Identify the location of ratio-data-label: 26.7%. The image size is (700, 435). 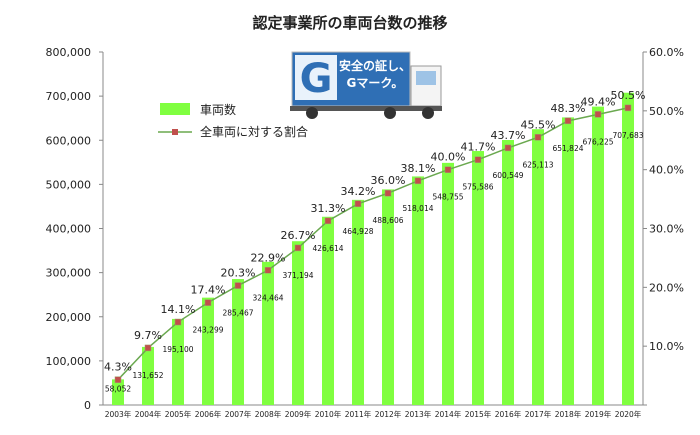
(298, 235).